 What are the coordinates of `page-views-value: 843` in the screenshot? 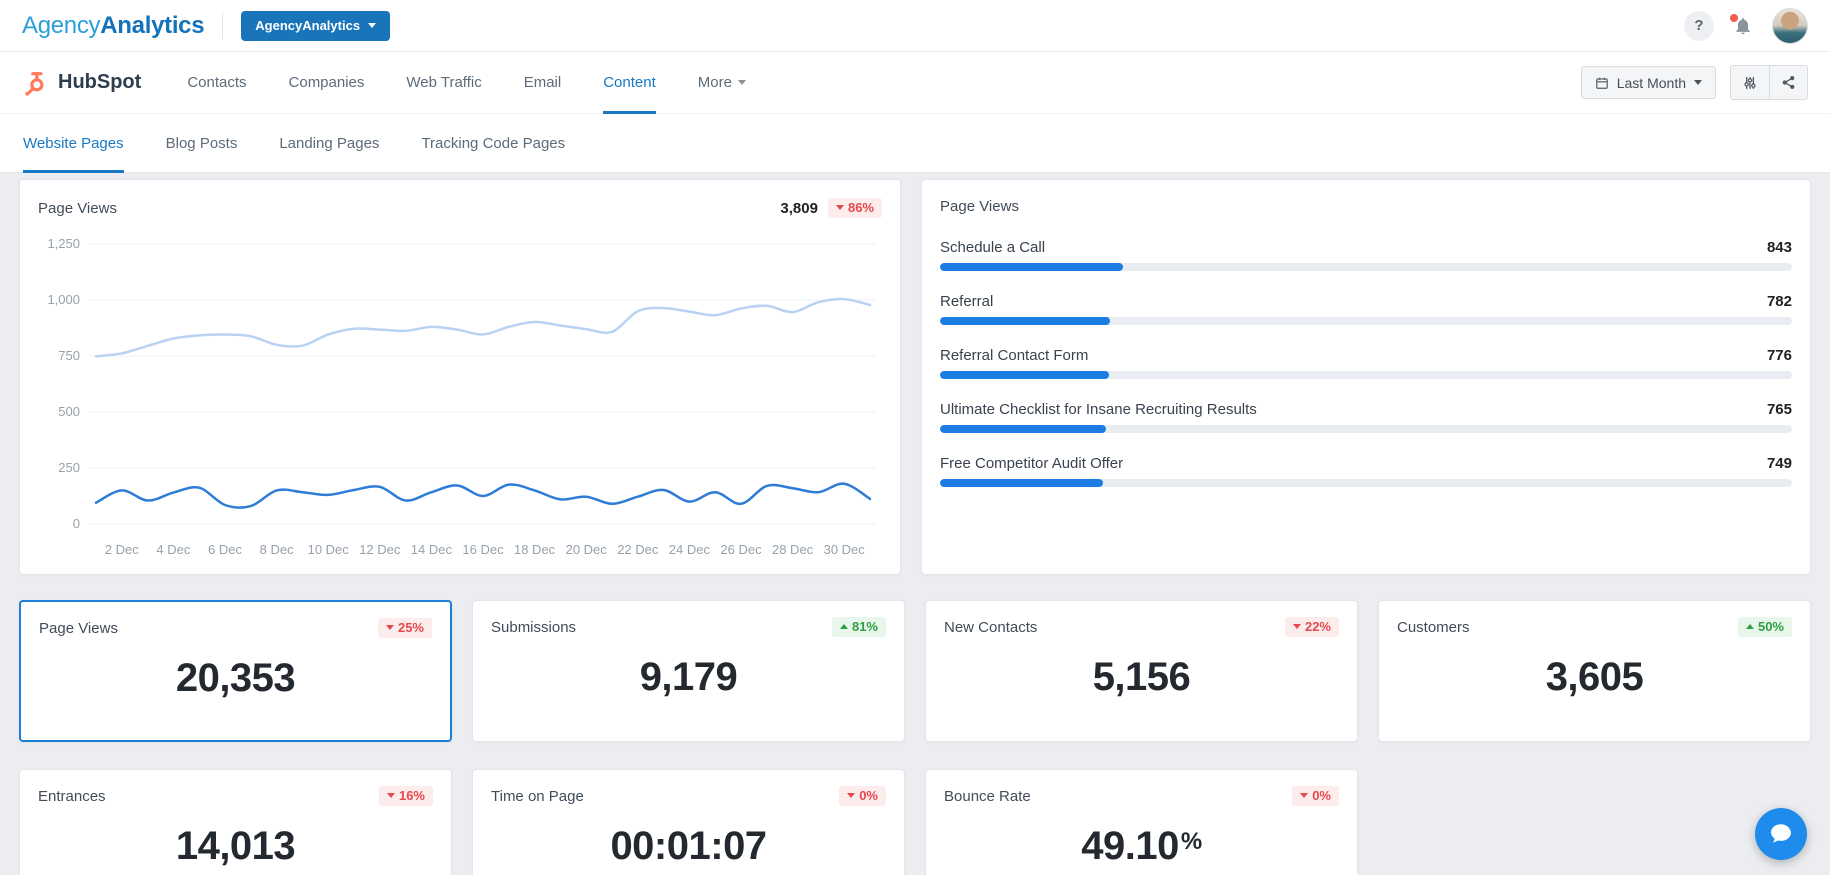 It's located at (1779, 247).